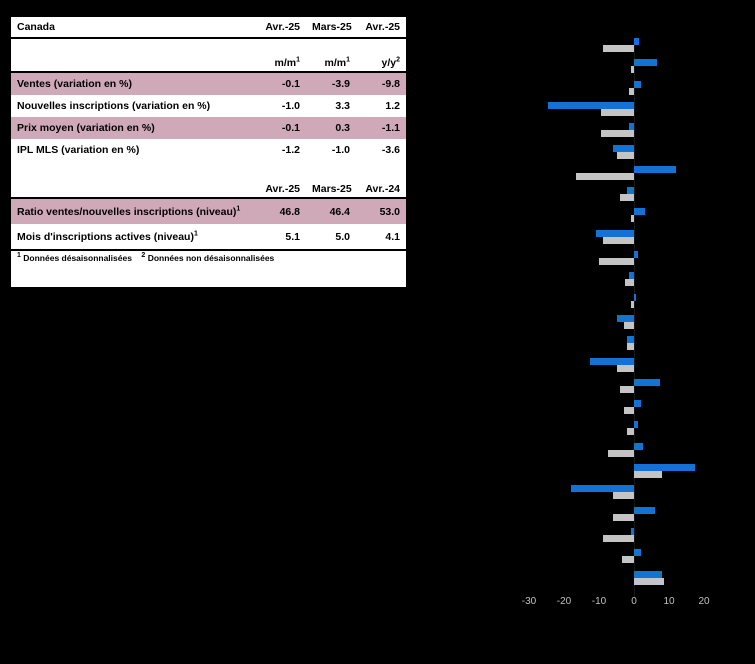 This screenshot has height=664, width=755. Describe the element at coordinates (74, 84) in the screenshot. I see `row-label: Ventes (variation en %)` at that location.